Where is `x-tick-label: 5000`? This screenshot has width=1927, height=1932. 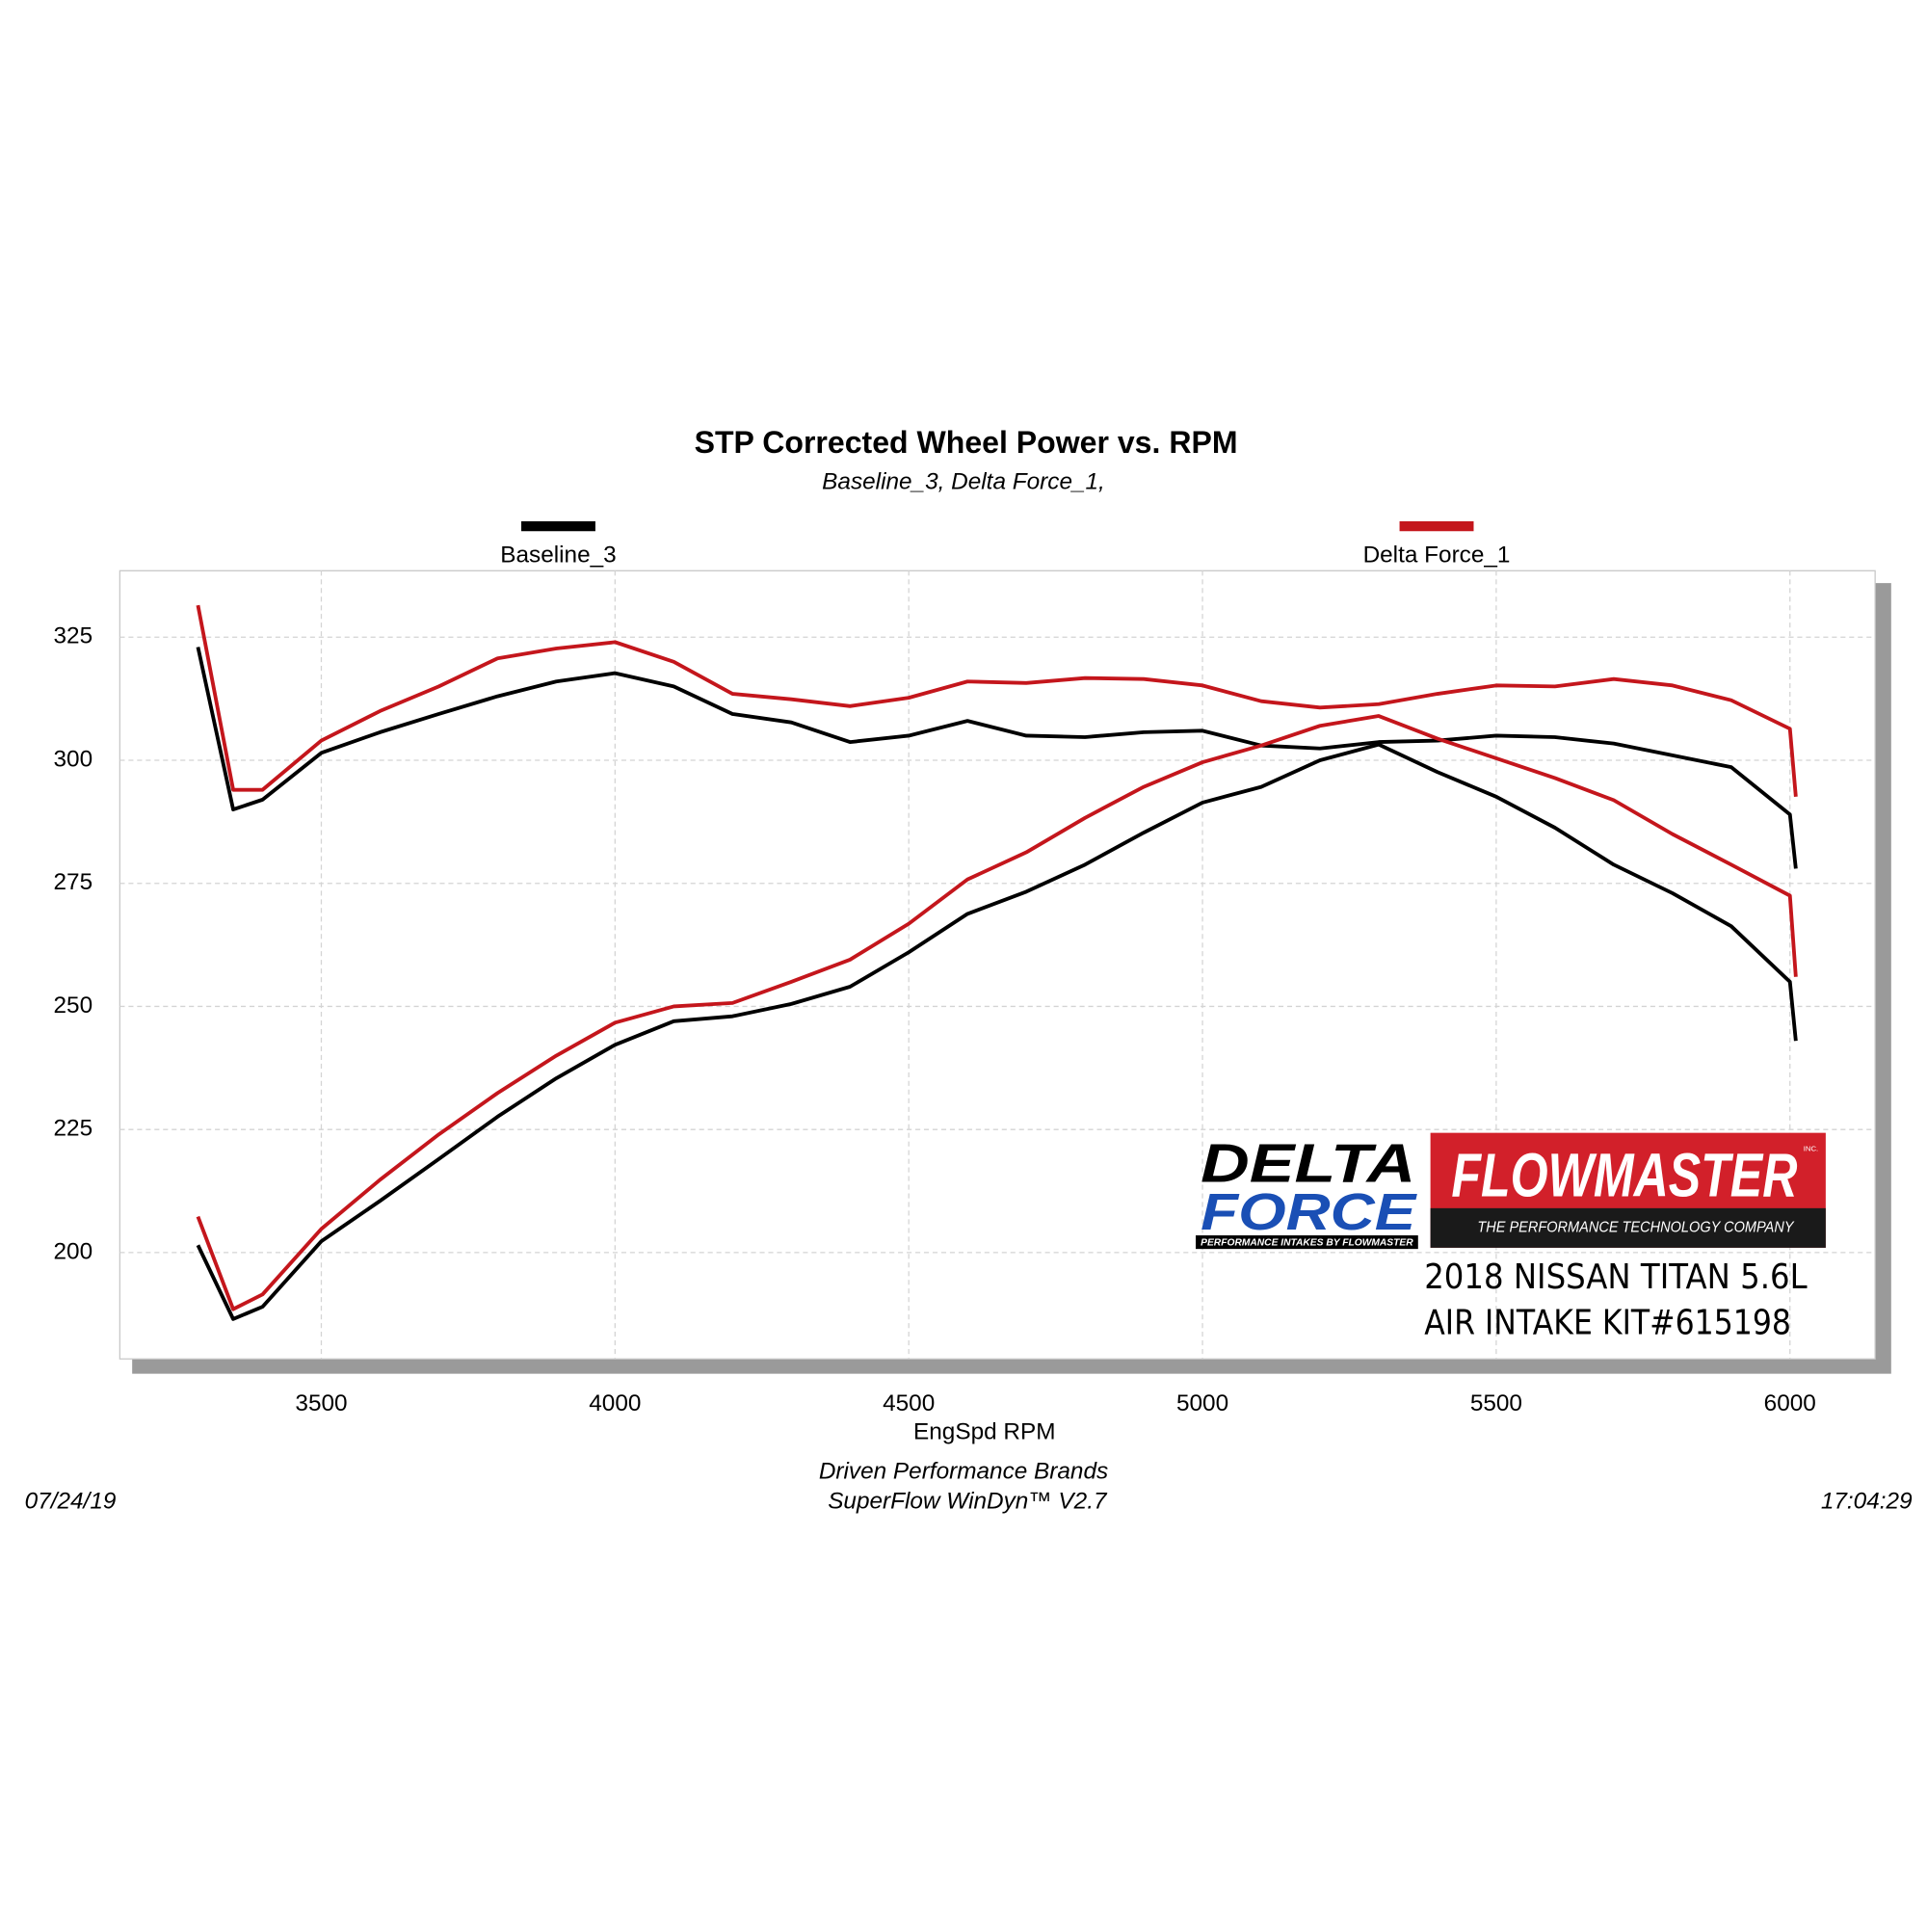
x-tick-label: 5000 is located at coordinates (1202, 1403).